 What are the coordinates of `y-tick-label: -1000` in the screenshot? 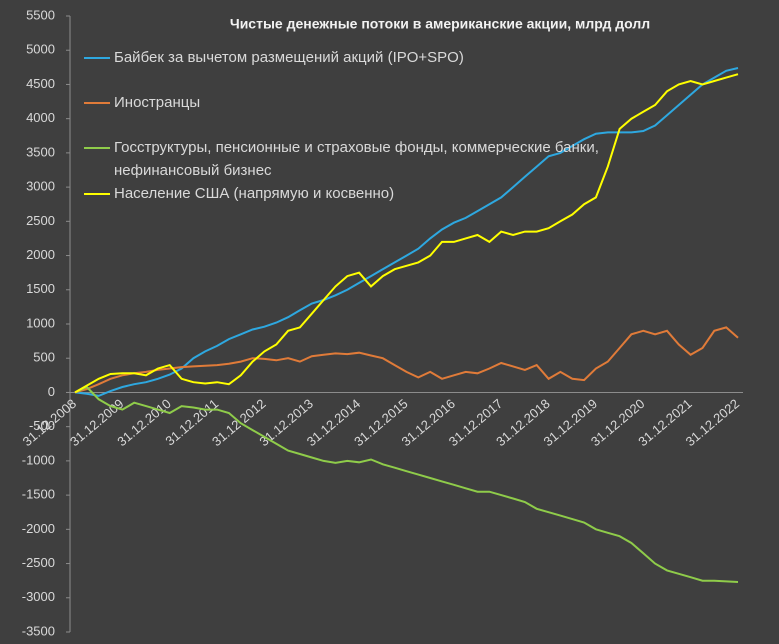 It's located at (38, 459).